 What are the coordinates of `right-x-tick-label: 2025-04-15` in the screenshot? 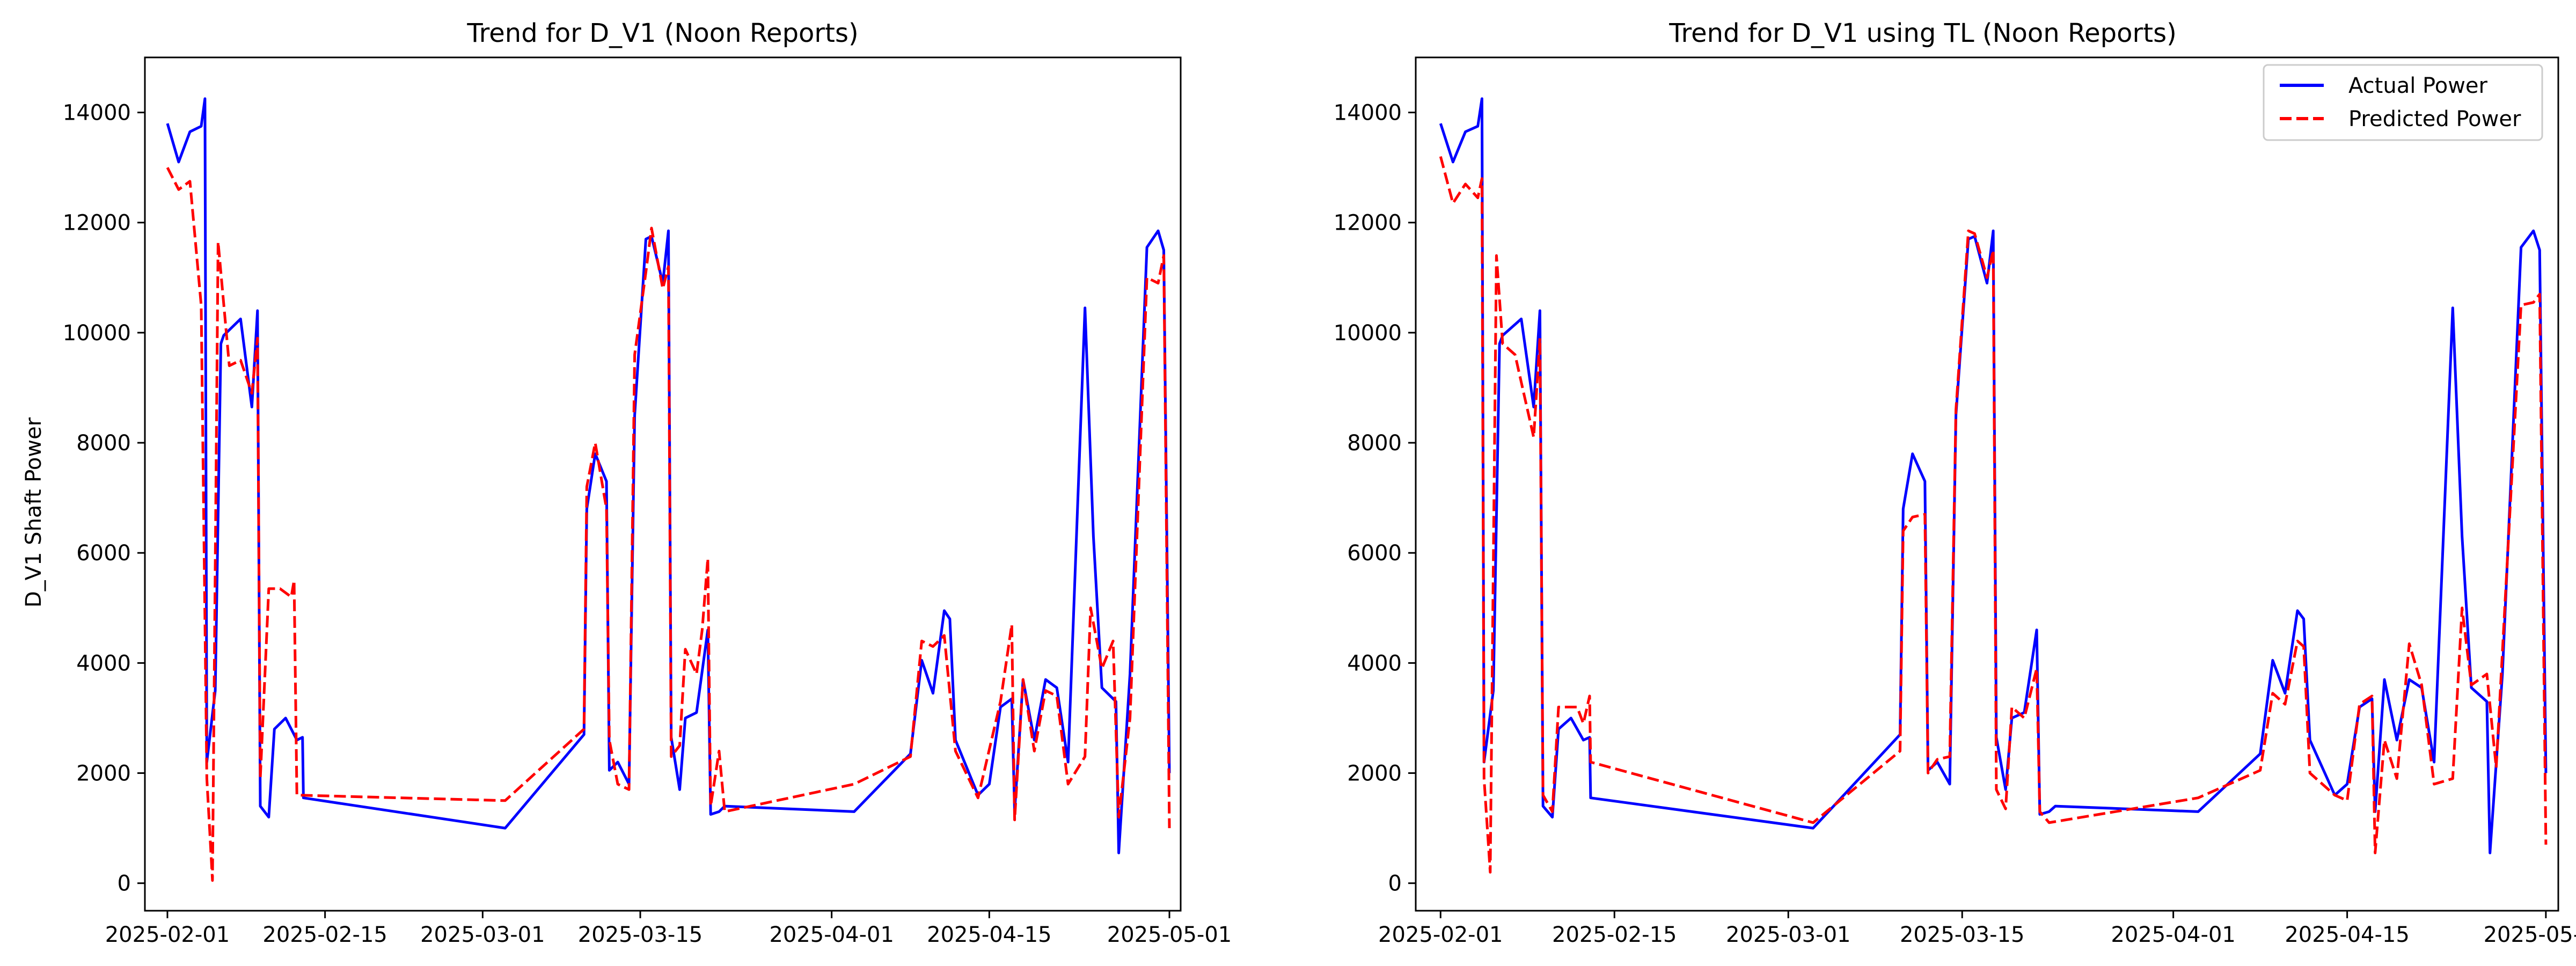 It's located at (2347, 935).